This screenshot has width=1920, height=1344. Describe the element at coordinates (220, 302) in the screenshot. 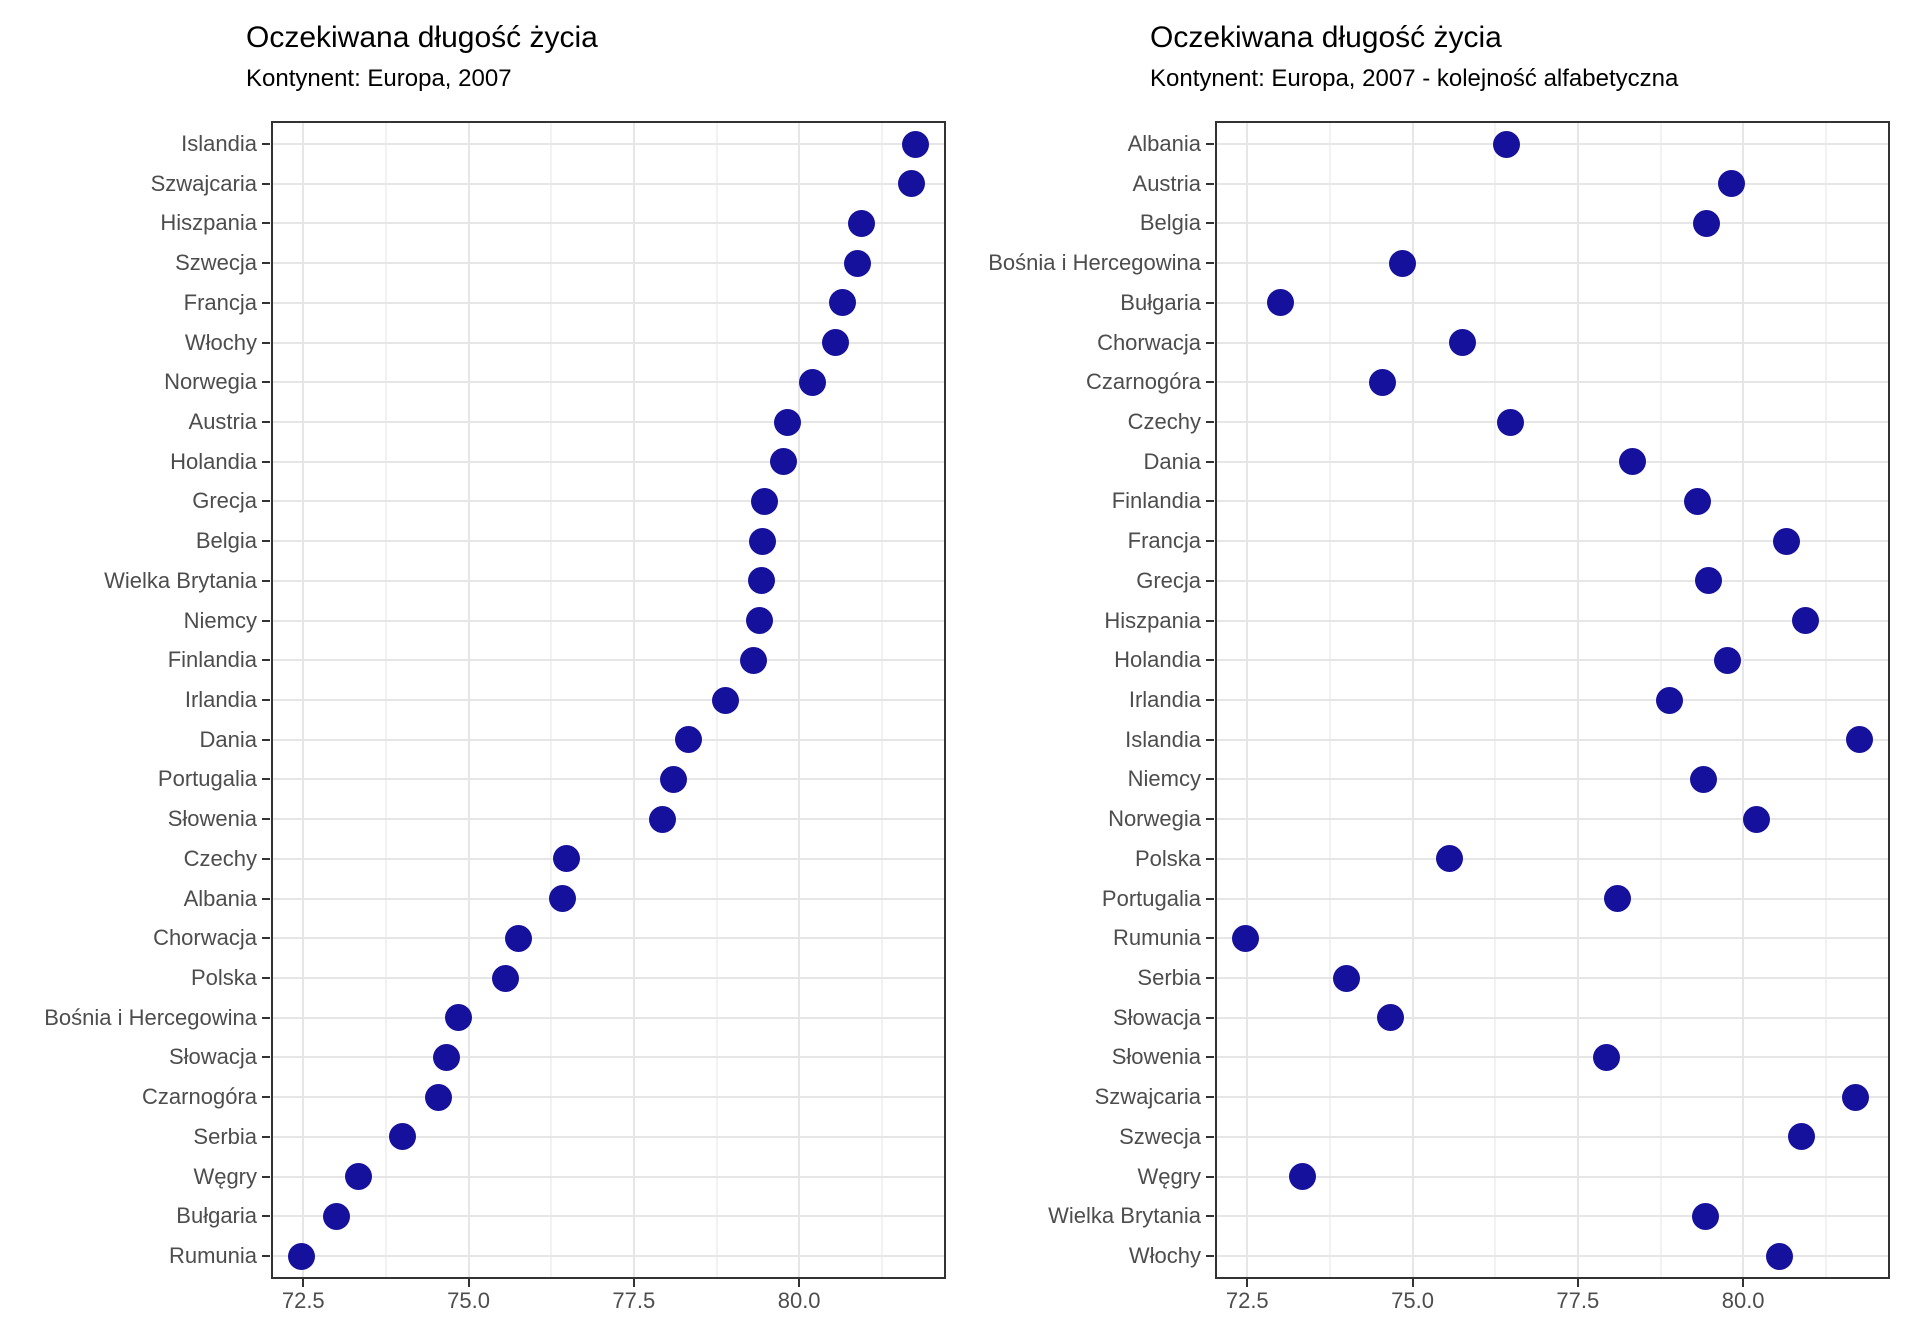

I see `y-axis-label: Francja` at that location.